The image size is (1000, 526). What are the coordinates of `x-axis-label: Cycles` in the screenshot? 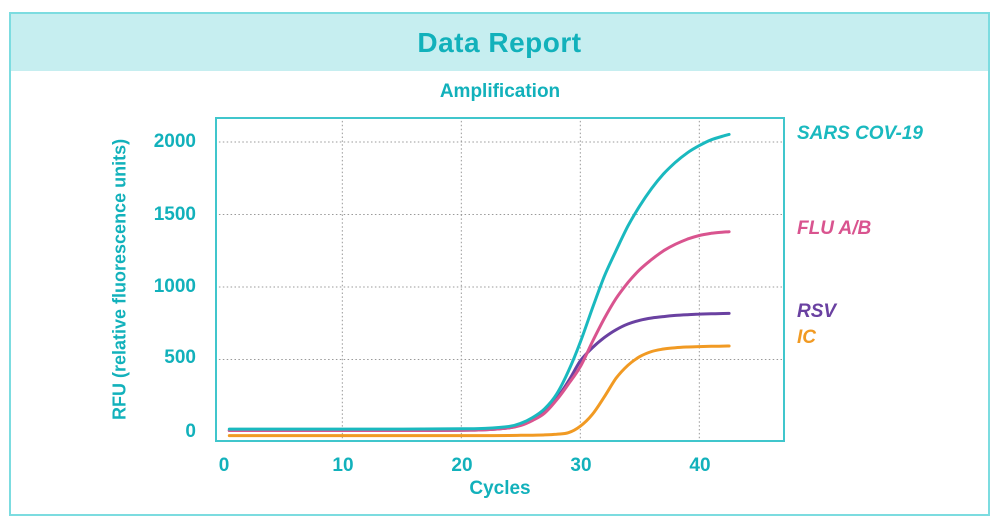 It's located at (500, 488).